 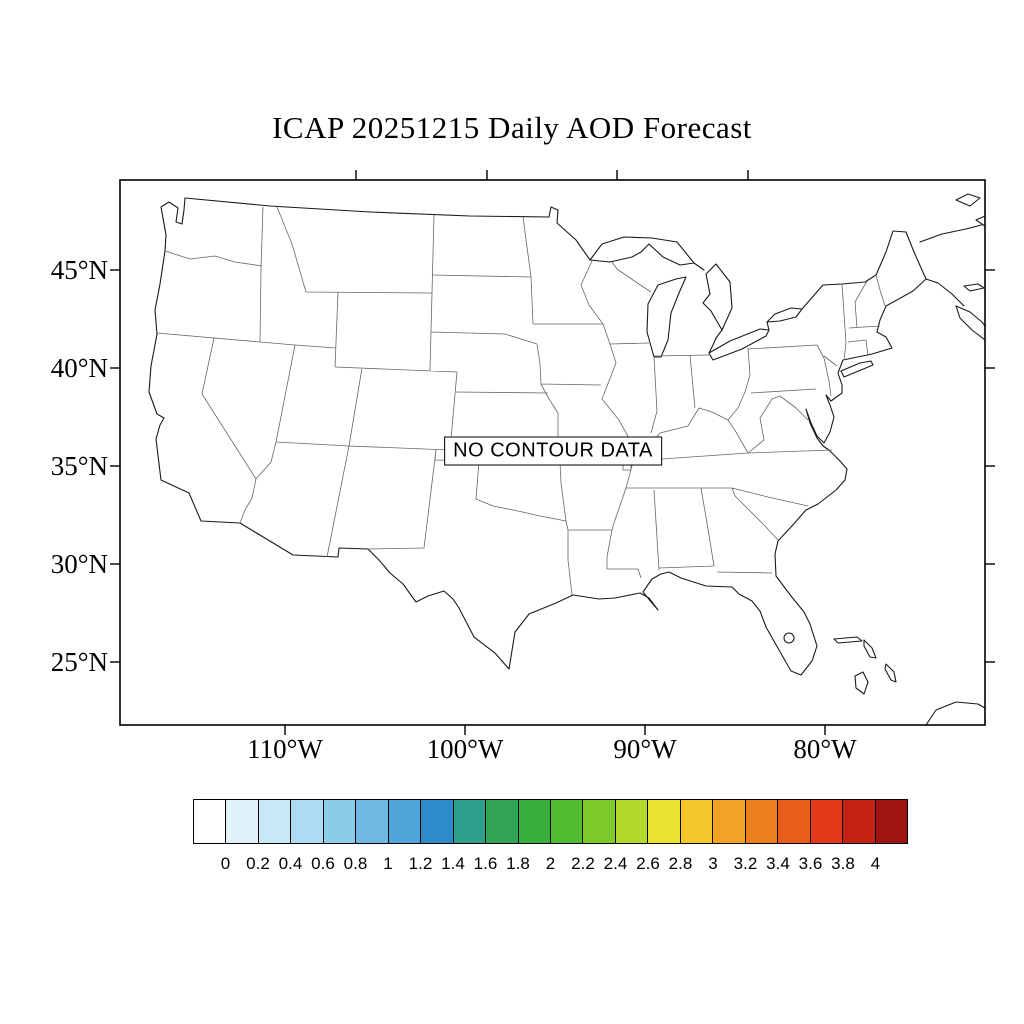 What do you see at coordinates (717, 297) in the screenshot?
I see `lake-huron` at bounding box center [717, 297].